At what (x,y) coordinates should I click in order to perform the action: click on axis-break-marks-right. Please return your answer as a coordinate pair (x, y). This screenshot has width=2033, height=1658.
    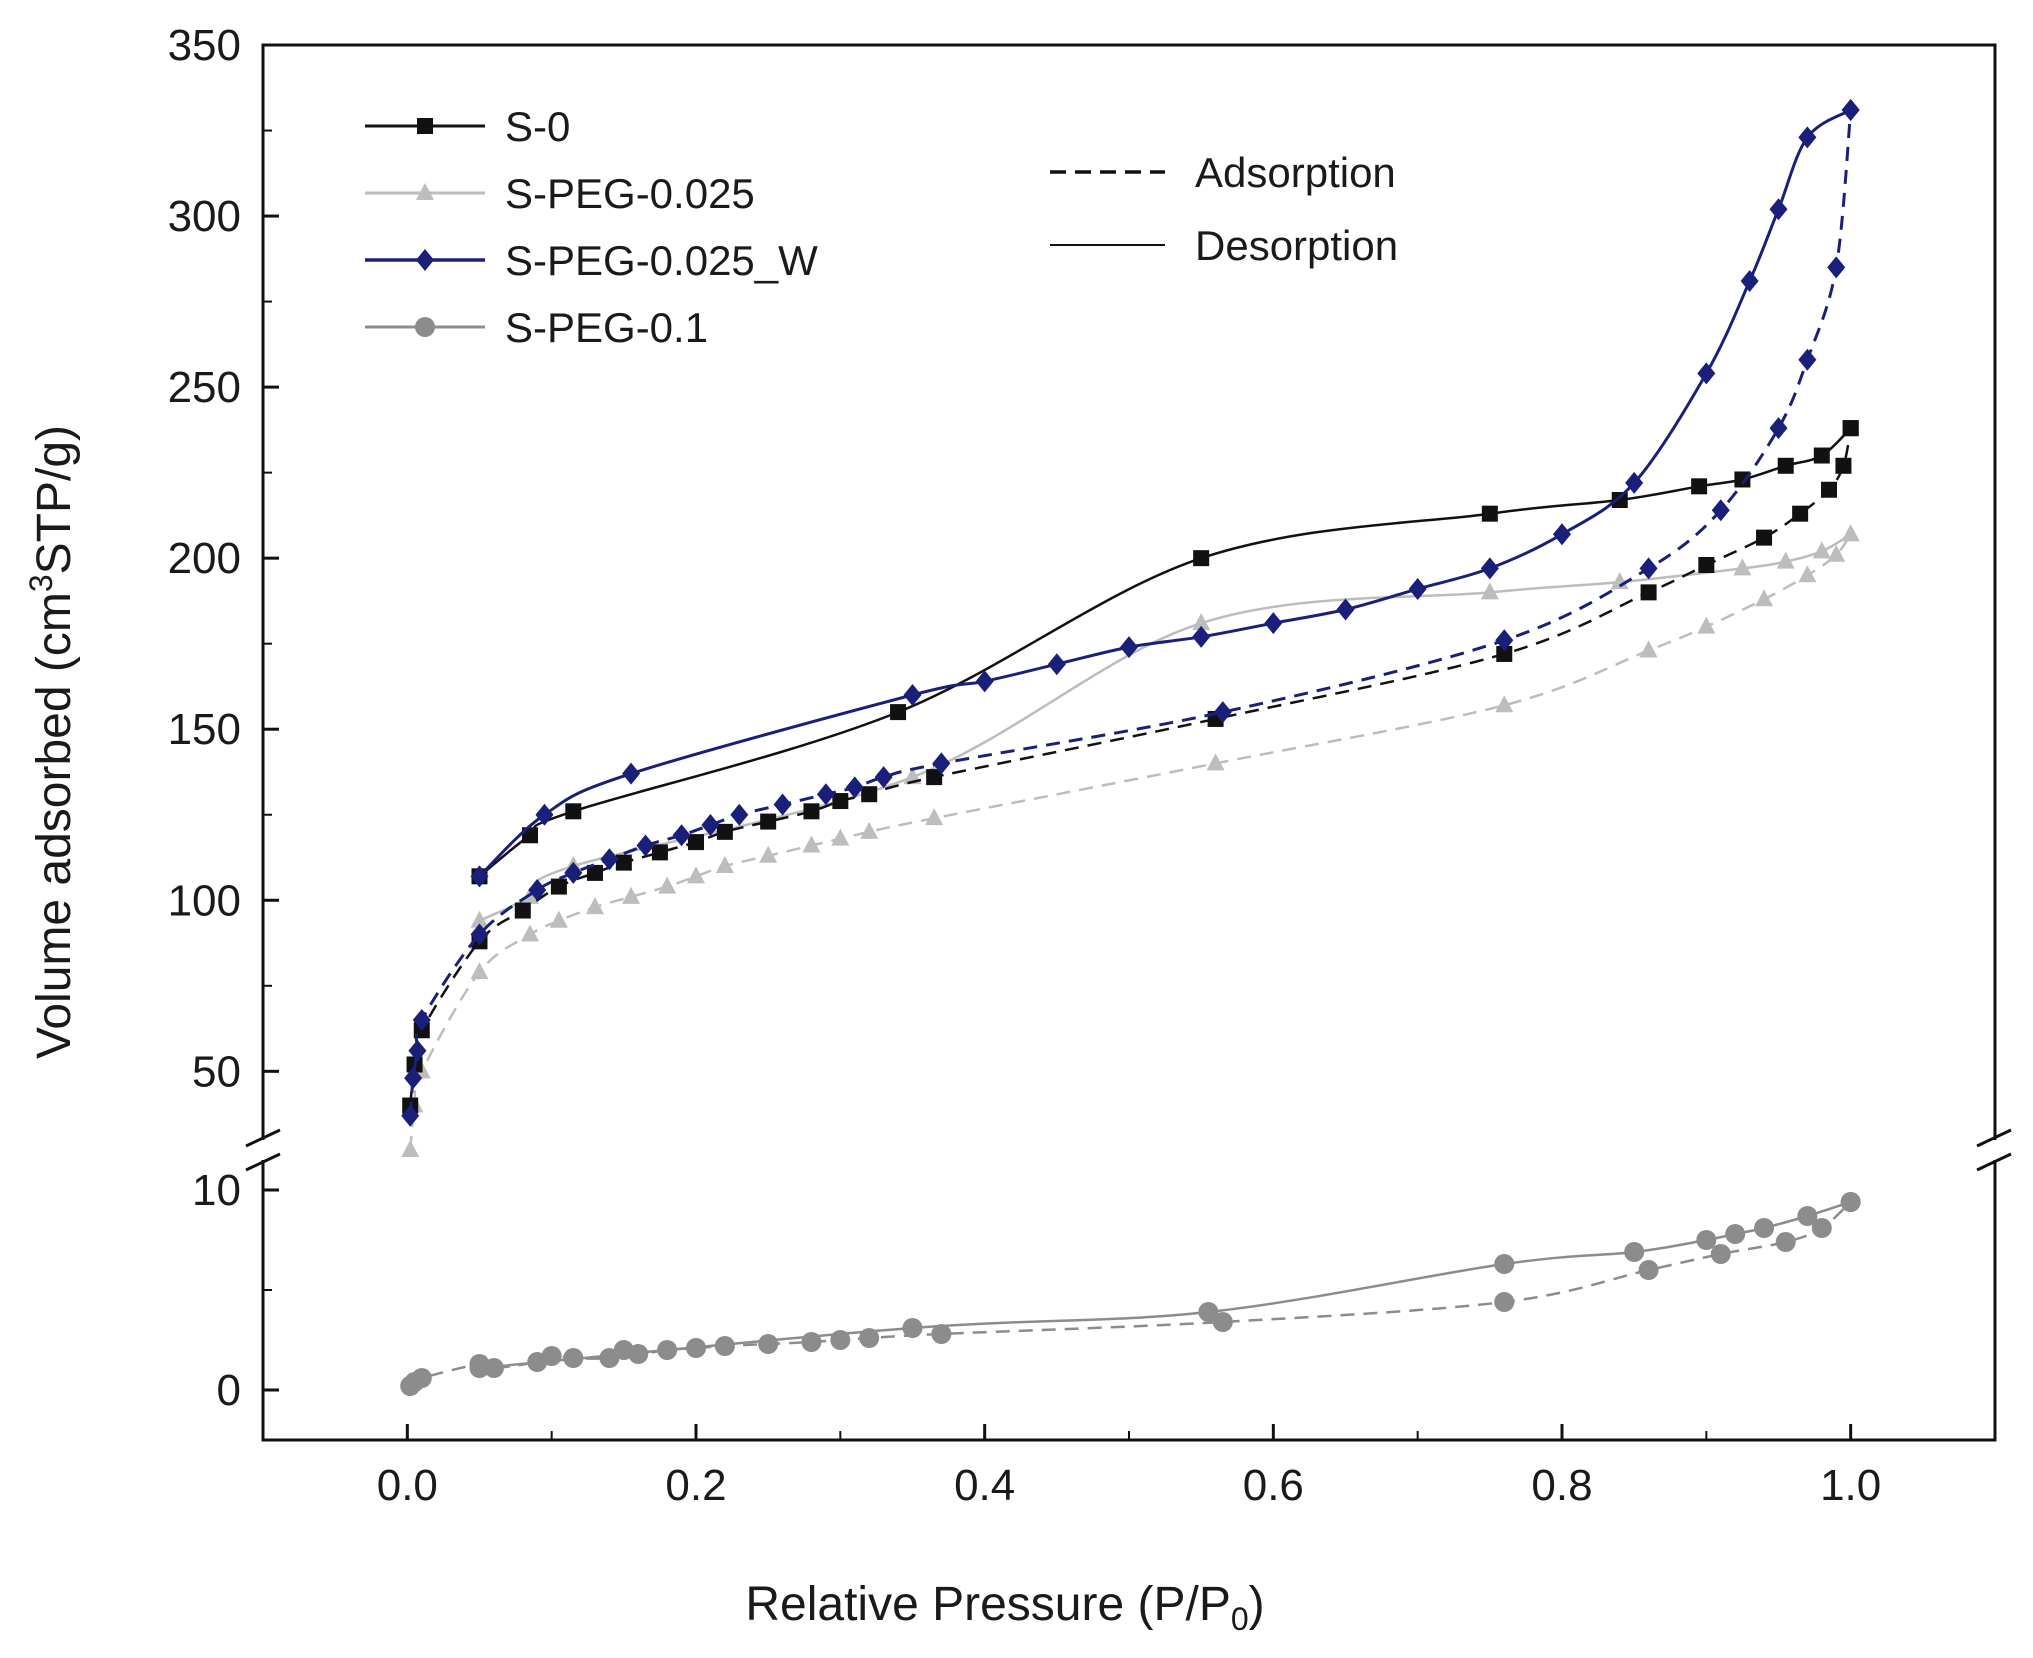
    Looking at the image, I should click on (1994, 1150).